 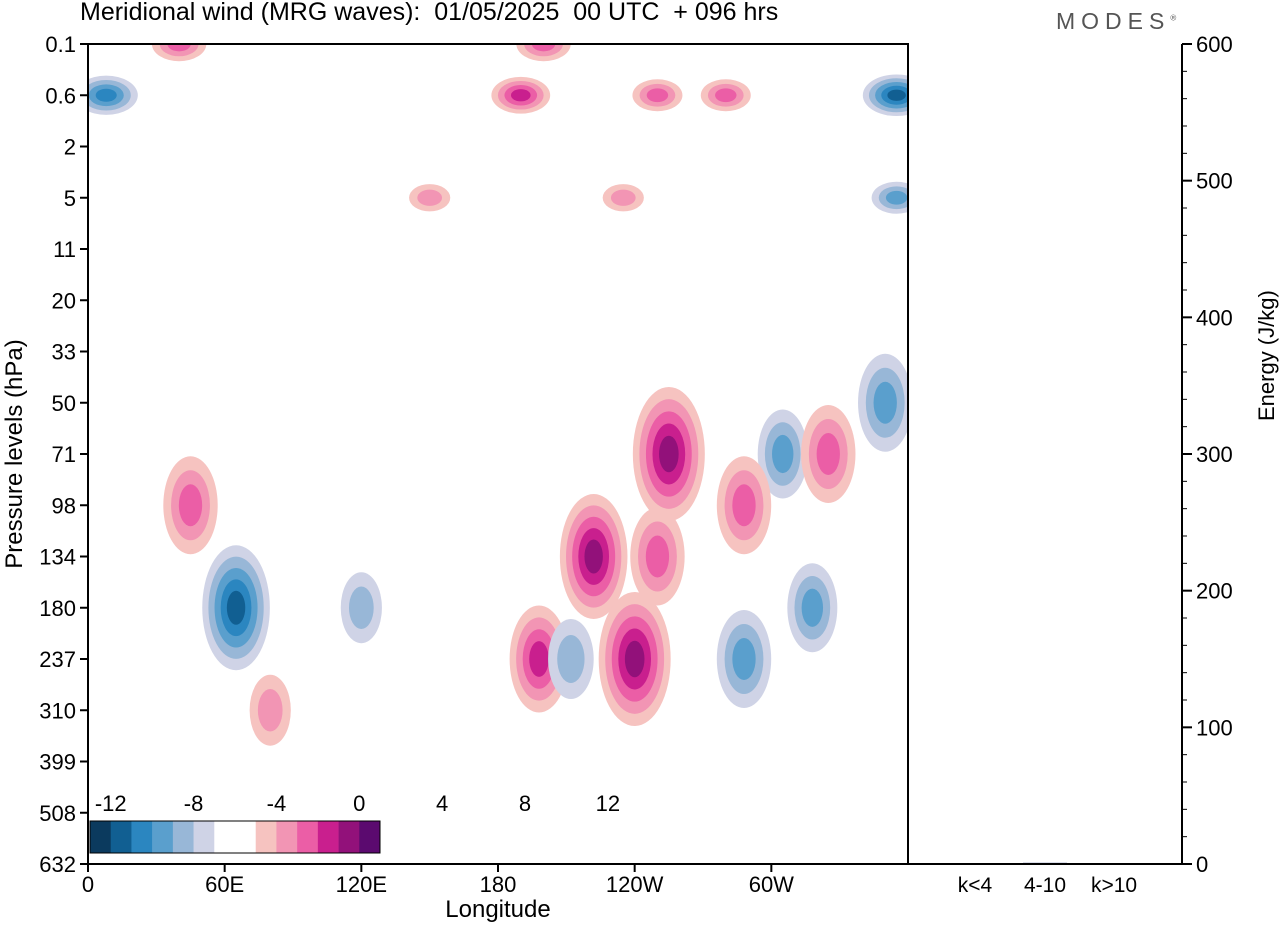 What do you see at coordinates (442, 803) in the screenshot?
I see `colorbar-tick-label: 4` at bounding box center [442, 803].